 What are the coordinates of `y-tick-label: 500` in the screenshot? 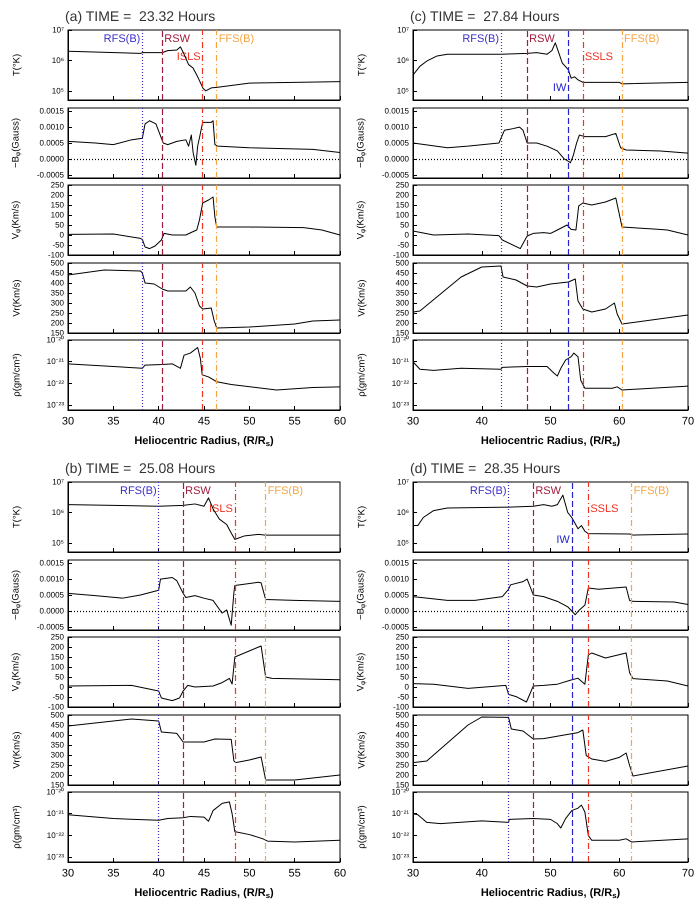 It's located at (57, 714).